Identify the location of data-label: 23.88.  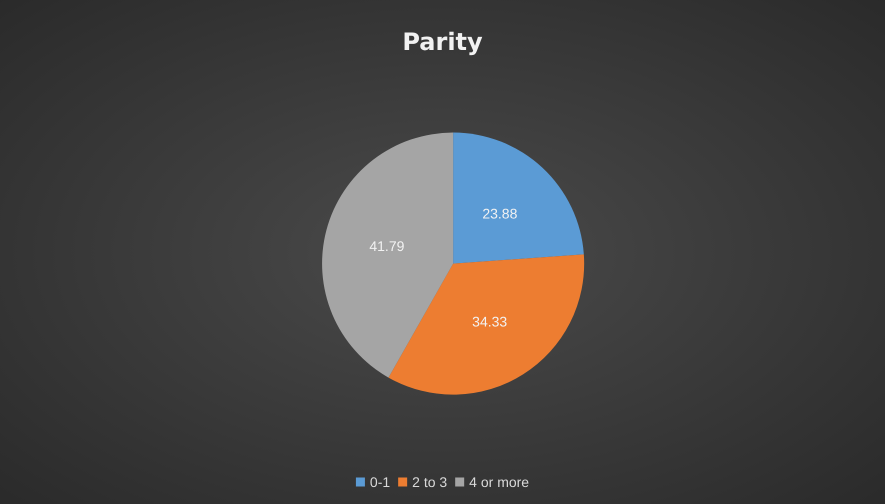
(500, 213).